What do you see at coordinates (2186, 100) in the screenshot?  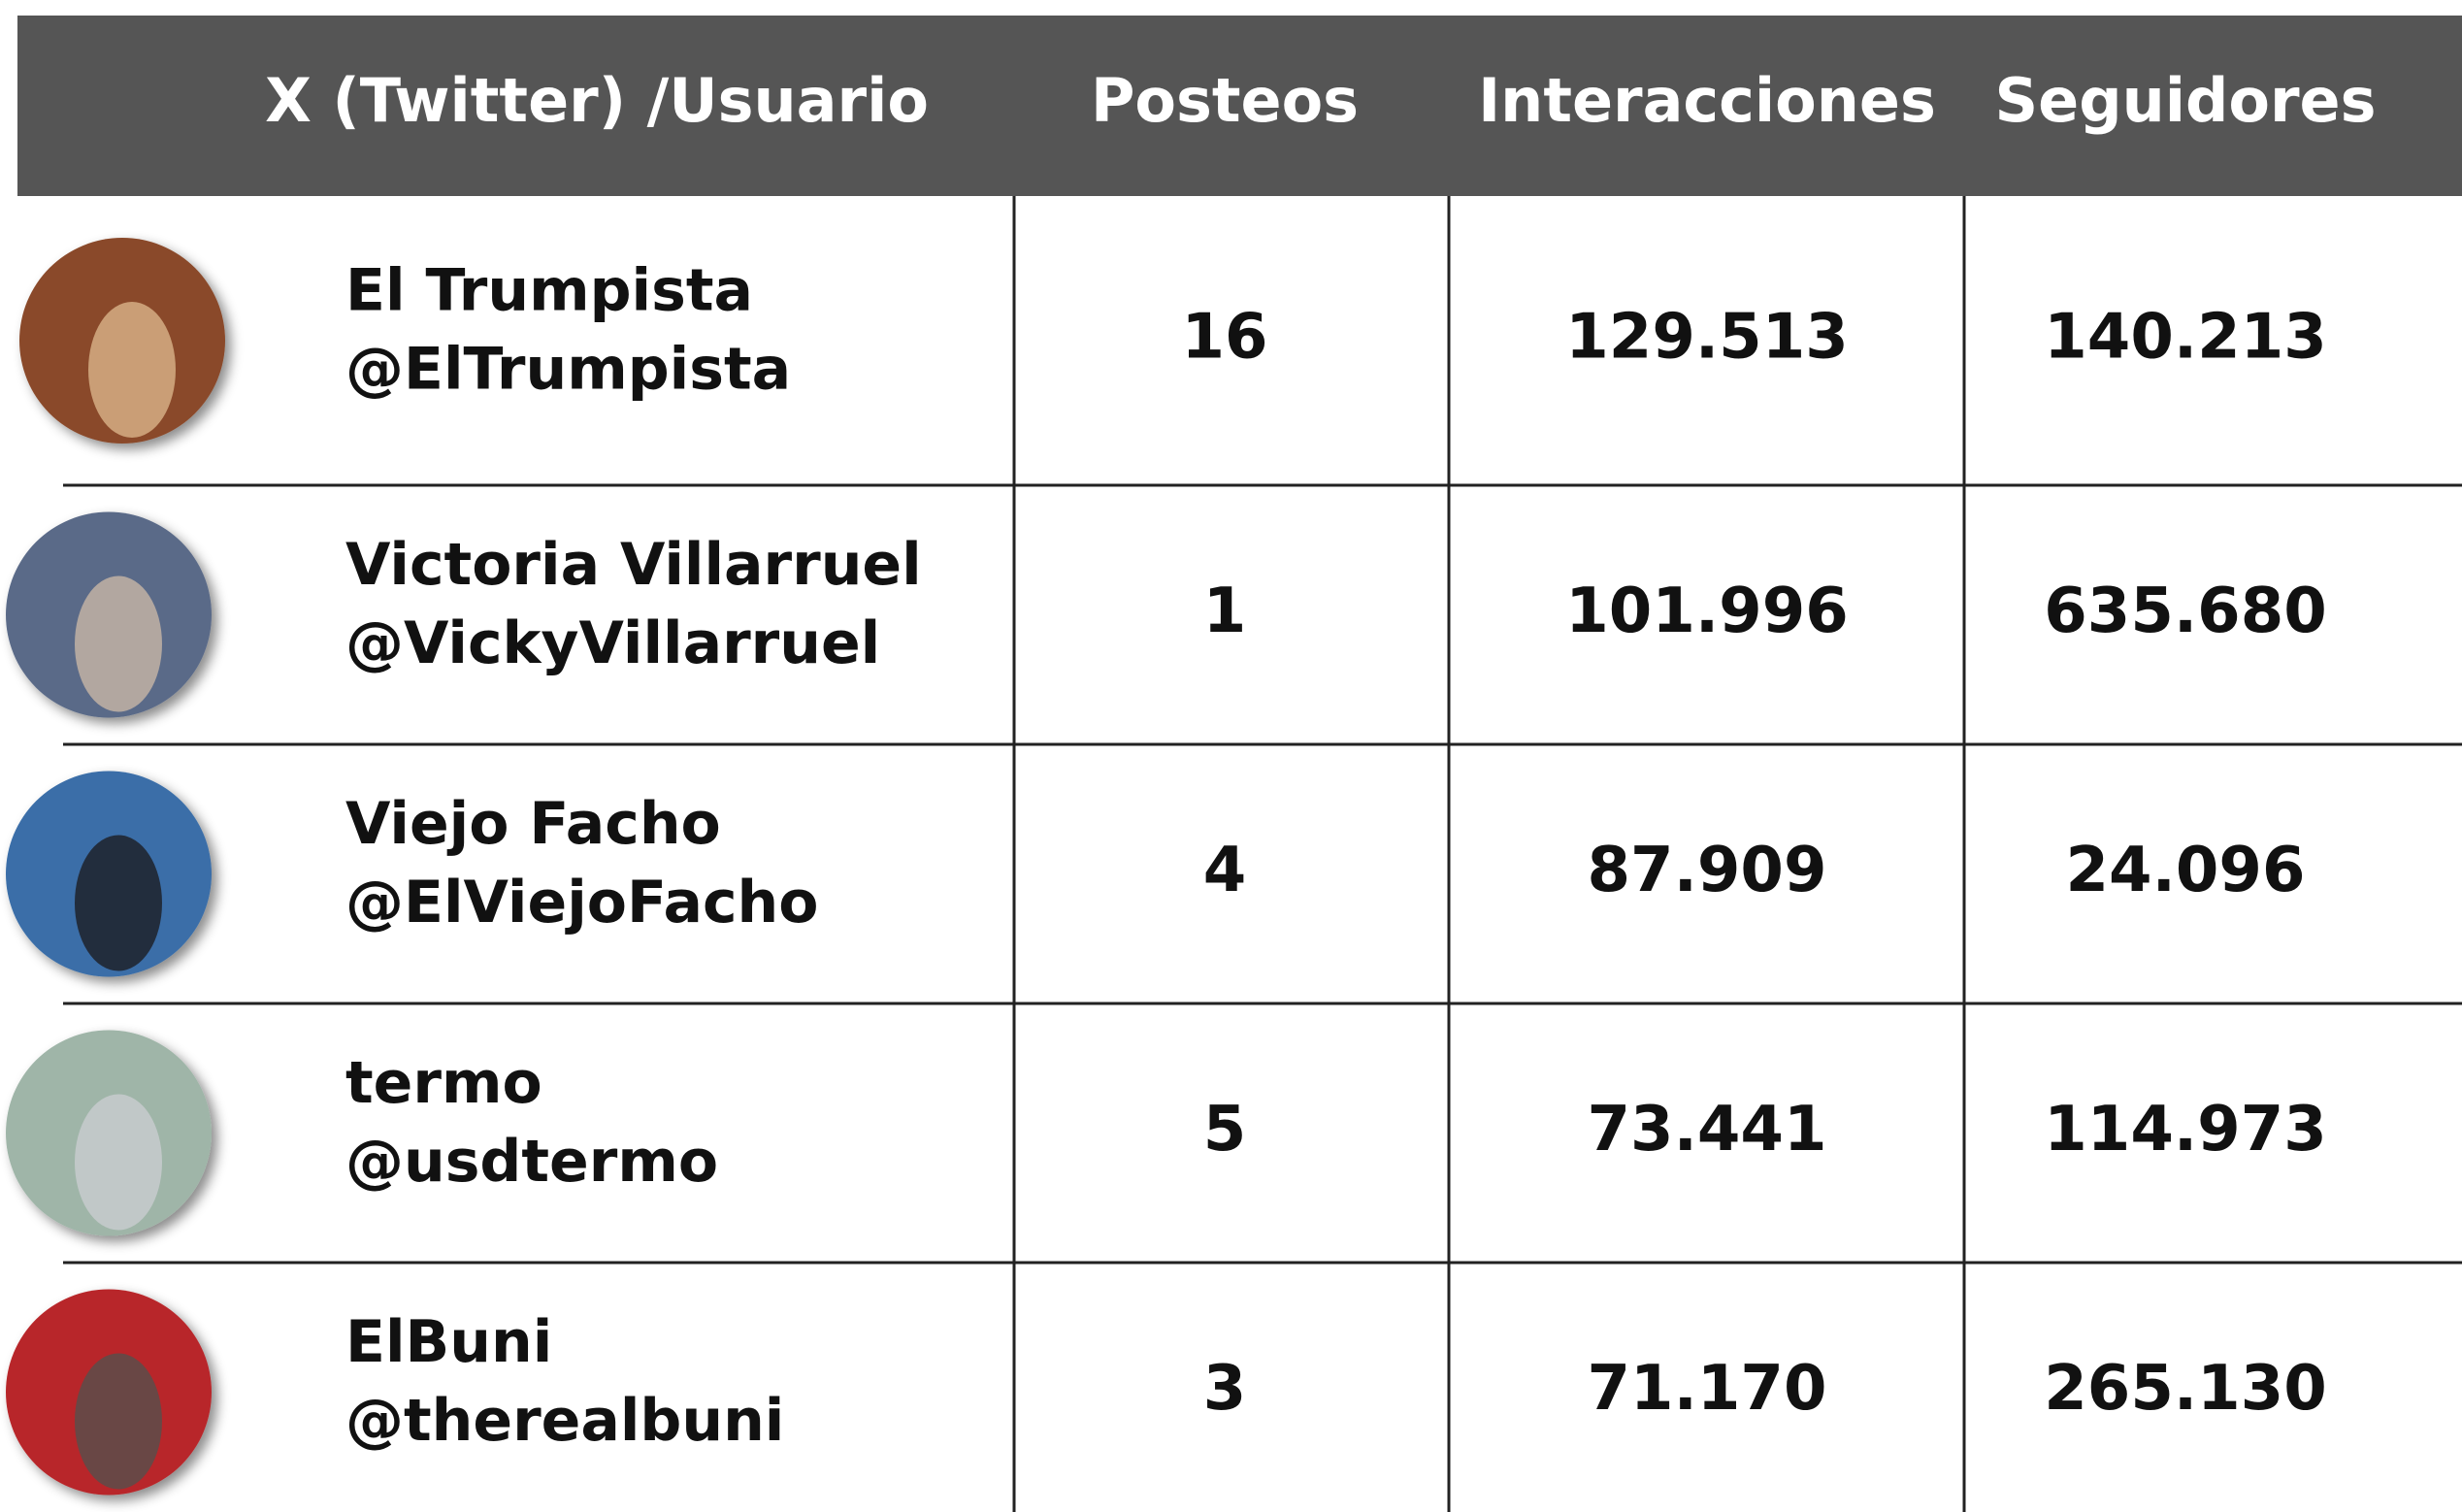 I see `header-cell: Seguidores` at bounding box center [2186, 100].